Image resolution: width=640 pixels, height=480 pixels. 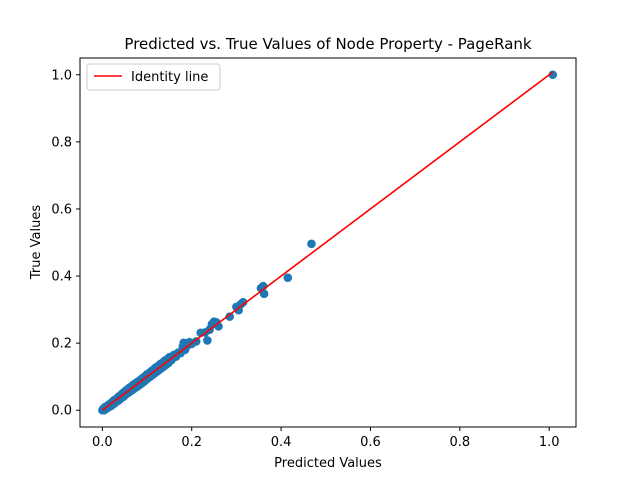 What do you see at coordinates (370, 442) in the screenshot?
I see `x-tick-label: 0.6` at bounding box center [370, 442].